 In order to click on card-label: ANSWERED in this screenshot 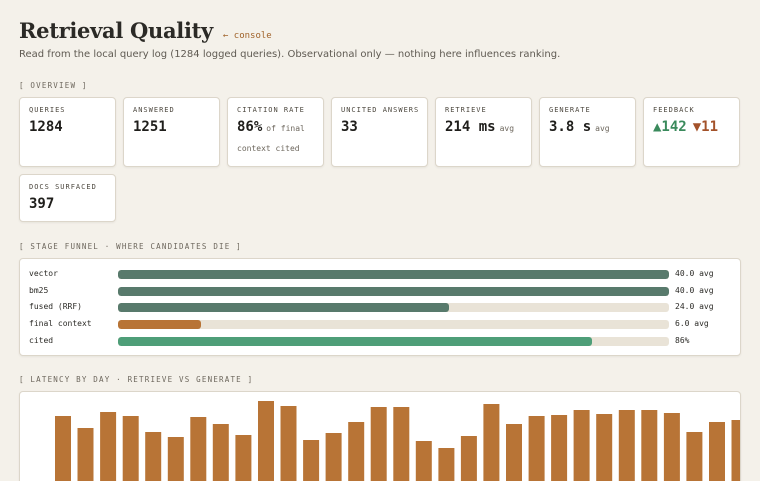, I will do `click(154, 110)`.